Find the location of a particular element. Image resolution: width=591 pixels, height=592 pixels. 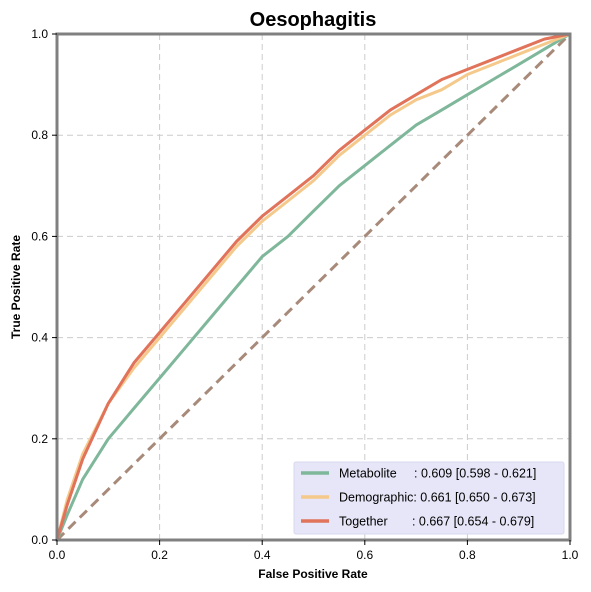

legend-box is located at coordinates (429, 498).